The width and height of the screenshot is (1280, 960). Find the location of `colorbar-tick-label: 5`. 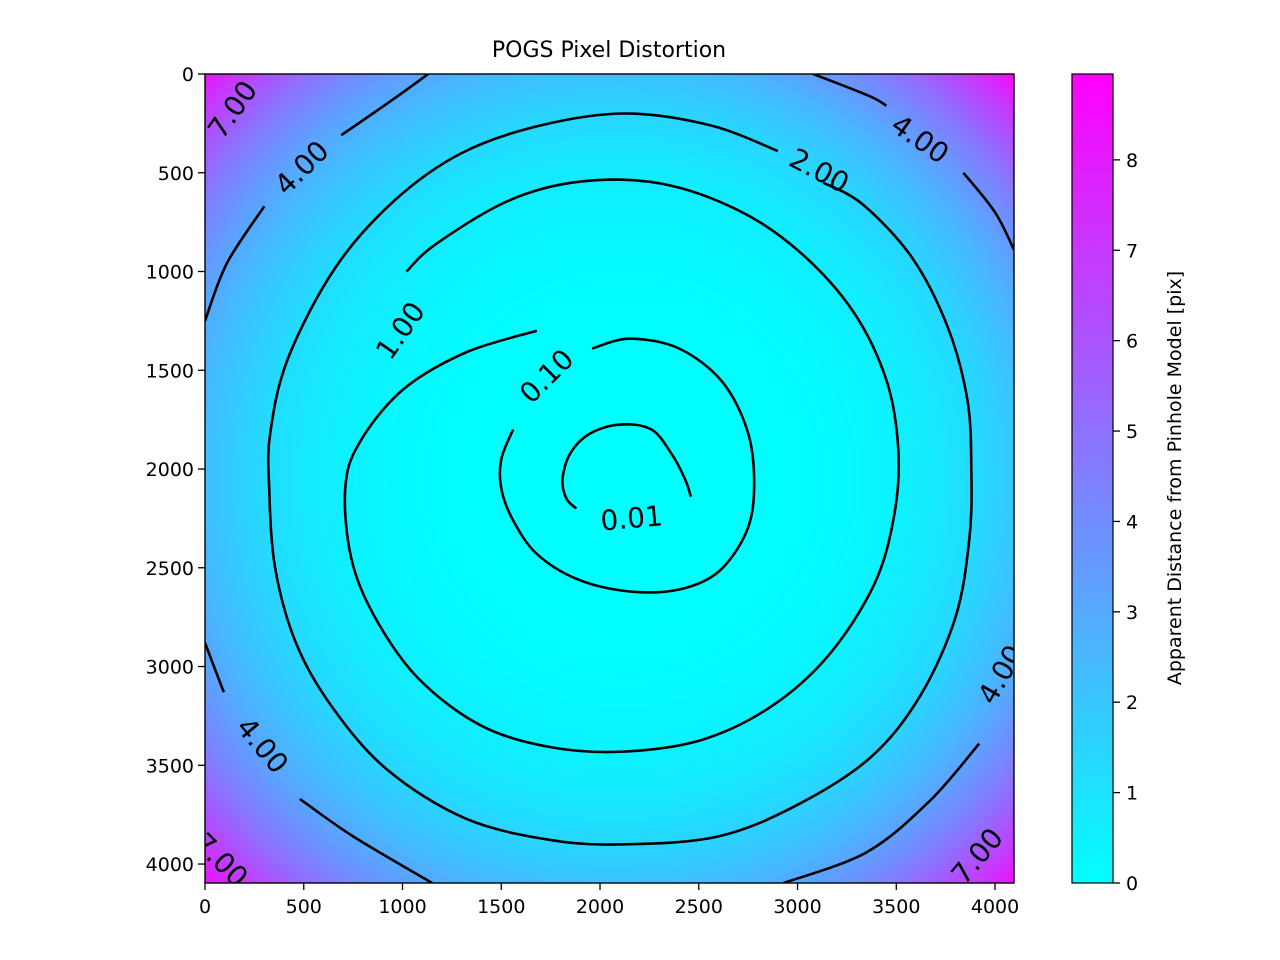

colorbar-tick-label: 5 is located at coordinates (1132, 432).